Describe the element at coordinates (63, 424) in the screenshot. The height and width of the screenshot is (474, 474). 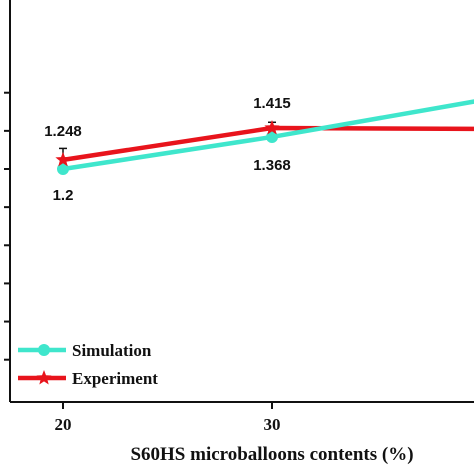
I see `x-tick-label: 20` at that location.